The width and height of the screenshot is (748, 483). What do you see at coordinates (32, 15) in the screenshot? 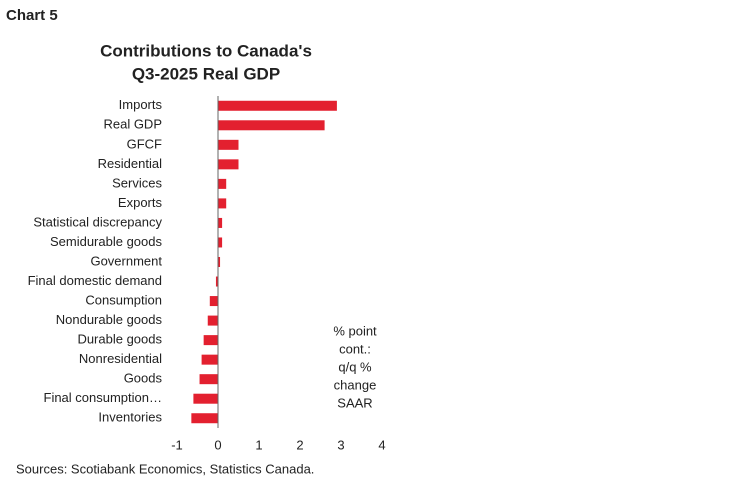
I see `chart-label: Chart 5` at bounding box center [32, 15].